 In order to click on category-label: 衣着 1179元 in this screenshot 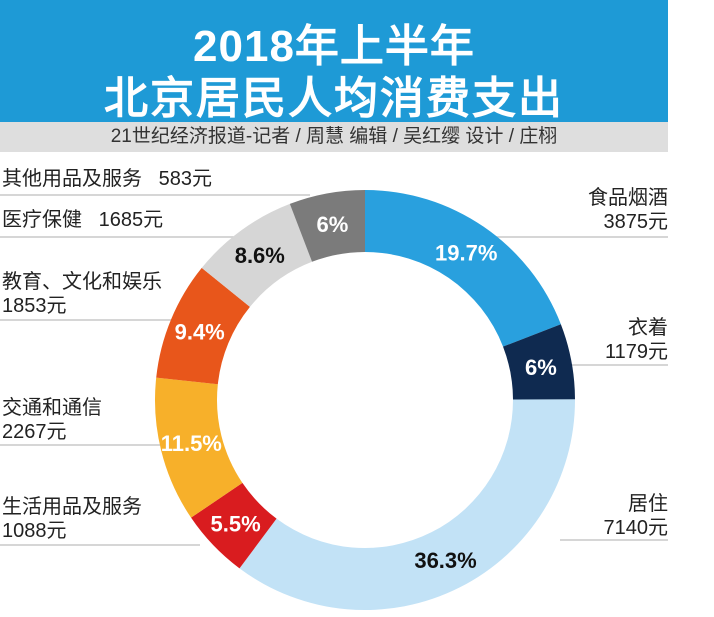, I will do `click(636, 340)`.